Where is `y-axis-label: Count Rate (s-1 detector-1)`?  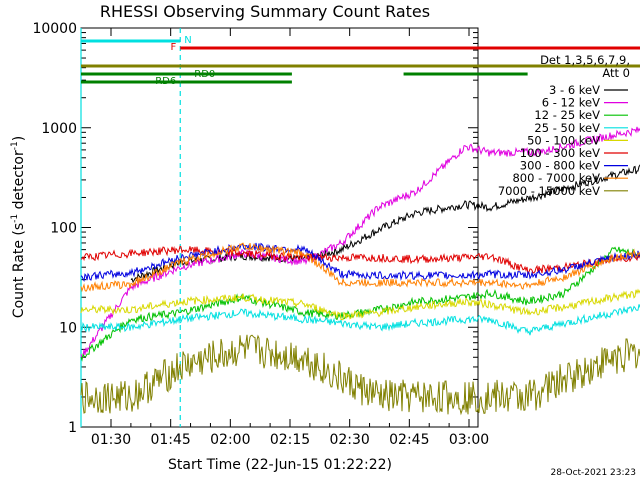
y-axis-label: Count Rate (s-1 detector-1) is located at coordinates (18, 227).